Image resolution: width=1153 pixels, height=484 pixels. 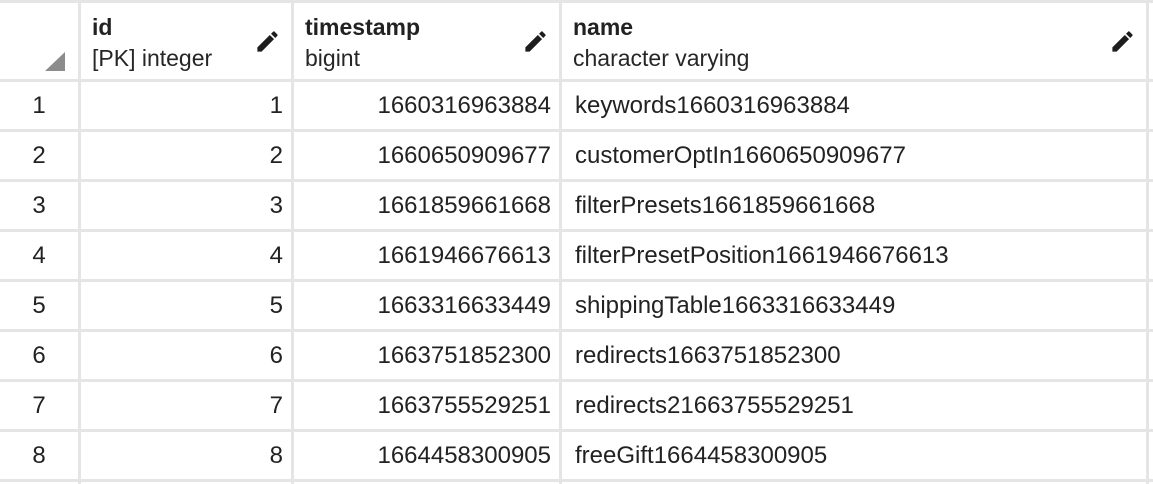 I want to click on column-header-timestamp: timestamp bigint, so click(x=426, y=41).